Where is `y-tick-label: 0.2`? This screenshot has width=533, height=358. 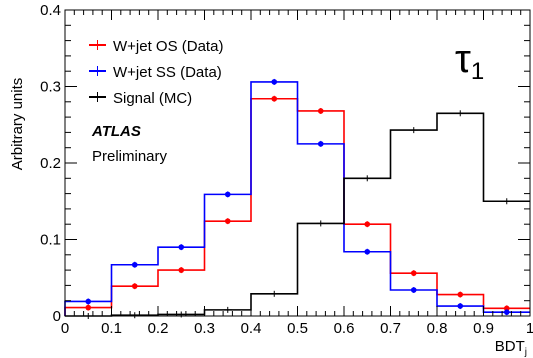 y-tick-label: 0.2 is located at coordinates (50, 163).